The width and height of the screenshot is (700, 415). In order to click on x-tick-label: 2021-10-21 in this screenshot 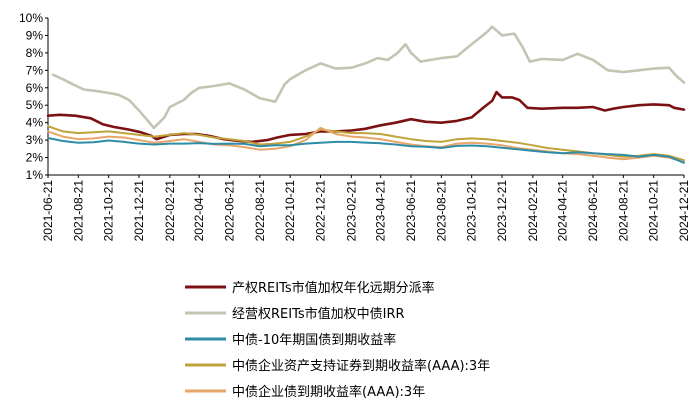, I will do `click(109, 211)`.